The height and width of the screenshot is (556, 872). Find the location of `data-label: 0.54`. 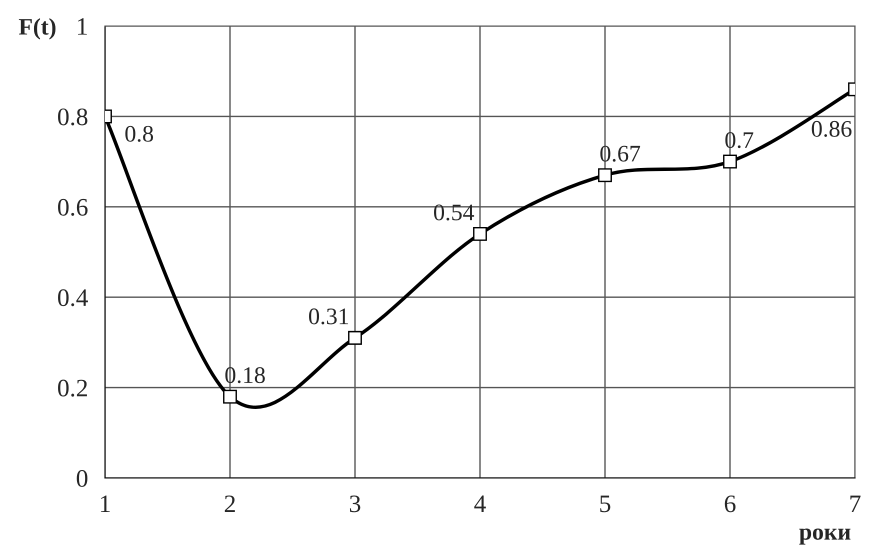

data-label: 0.54 is located at coordinates (454, 212).